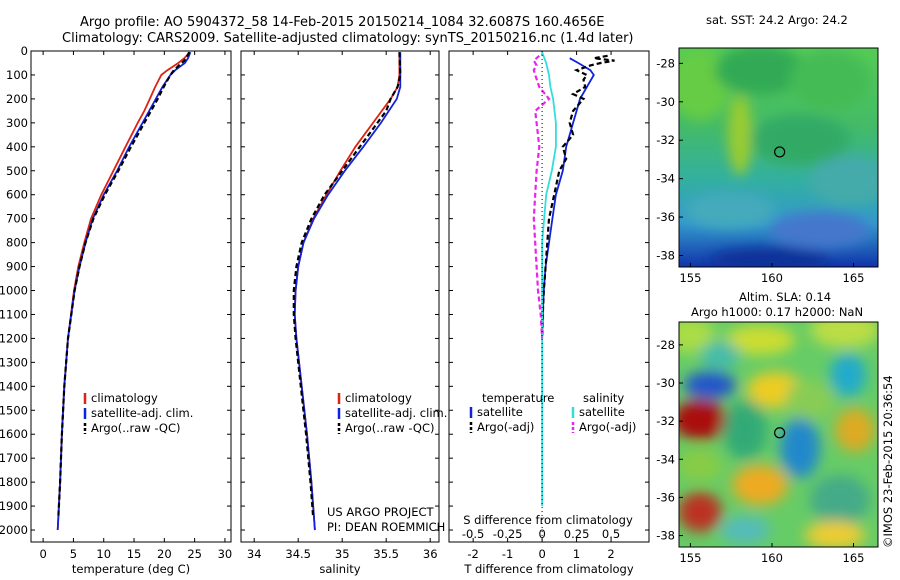 The image size is (900, 580). What do you see at coordinates (378, 398) in the screenshot?
I see `salinity-legend-label: climatology` at bounding box center [378, 398].